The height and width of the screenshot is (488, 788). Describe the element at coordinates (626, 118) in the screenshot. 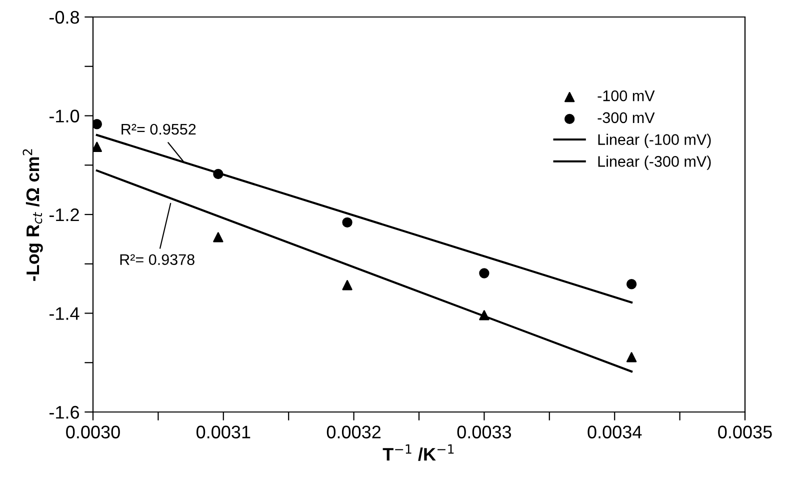

I see `legend-label: -300 mV` at that location.